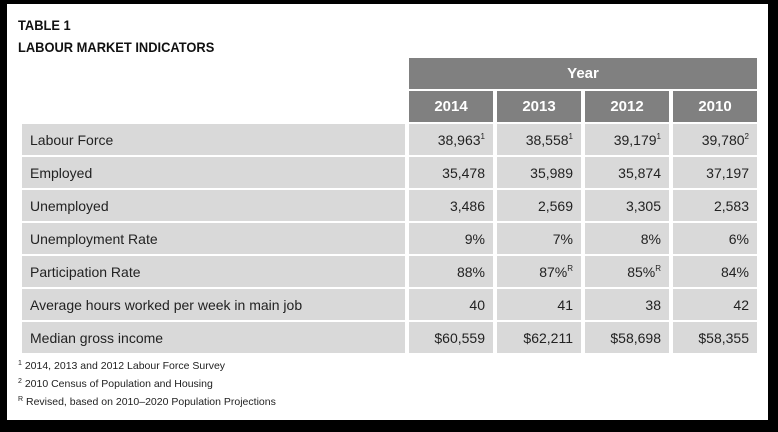  What do you see at coordinates (116, 47) in the screenshot?
I see `table-title: LABOUR MARKET INDICATORS` at bounding box center [116, 47].